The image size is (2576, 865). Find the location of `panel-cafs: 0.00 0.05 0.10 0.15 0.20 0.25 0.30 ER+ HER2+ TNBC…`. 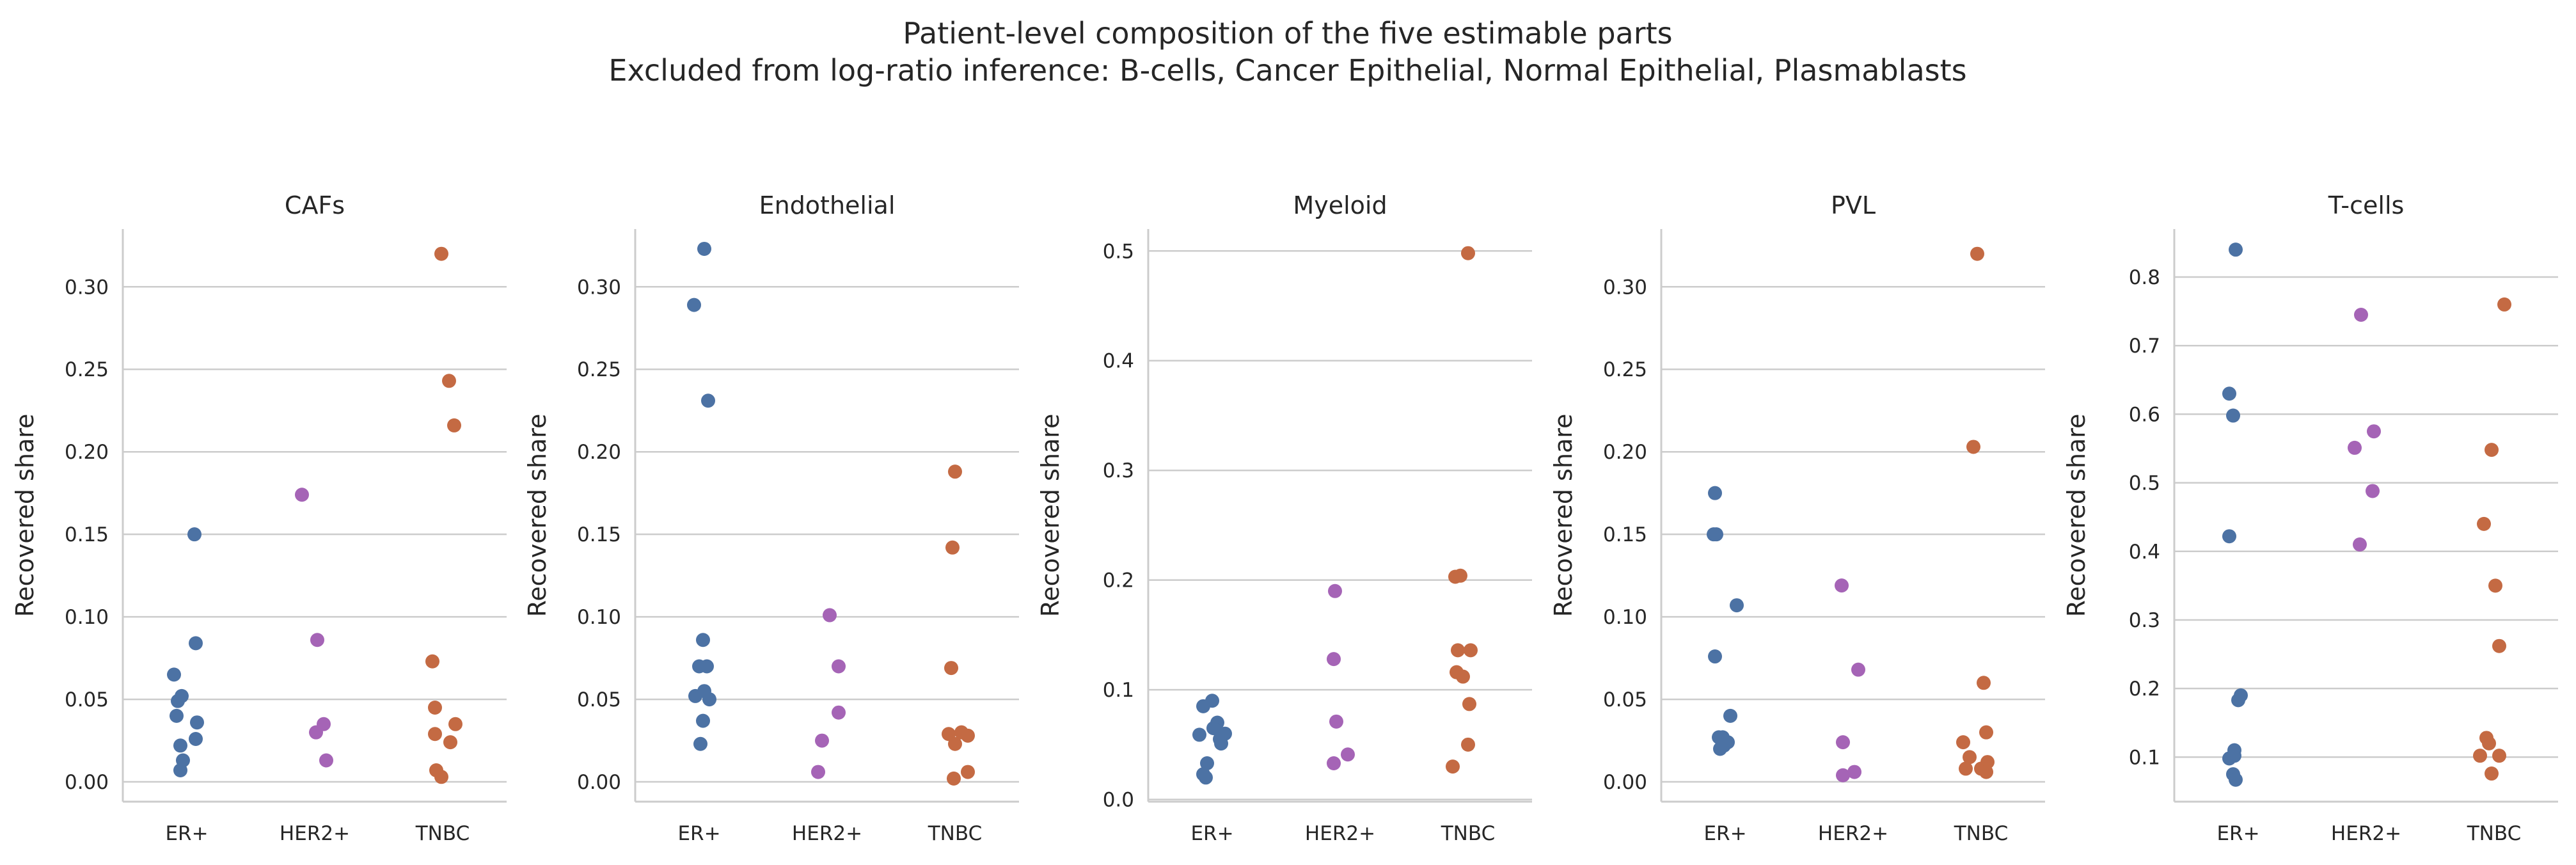

panel-cafs: 0.00 0.05 0.10 0.15 0.20 0.25 0.30 ER+ HER2+ TNBC… is located at coordinates (259, 518).